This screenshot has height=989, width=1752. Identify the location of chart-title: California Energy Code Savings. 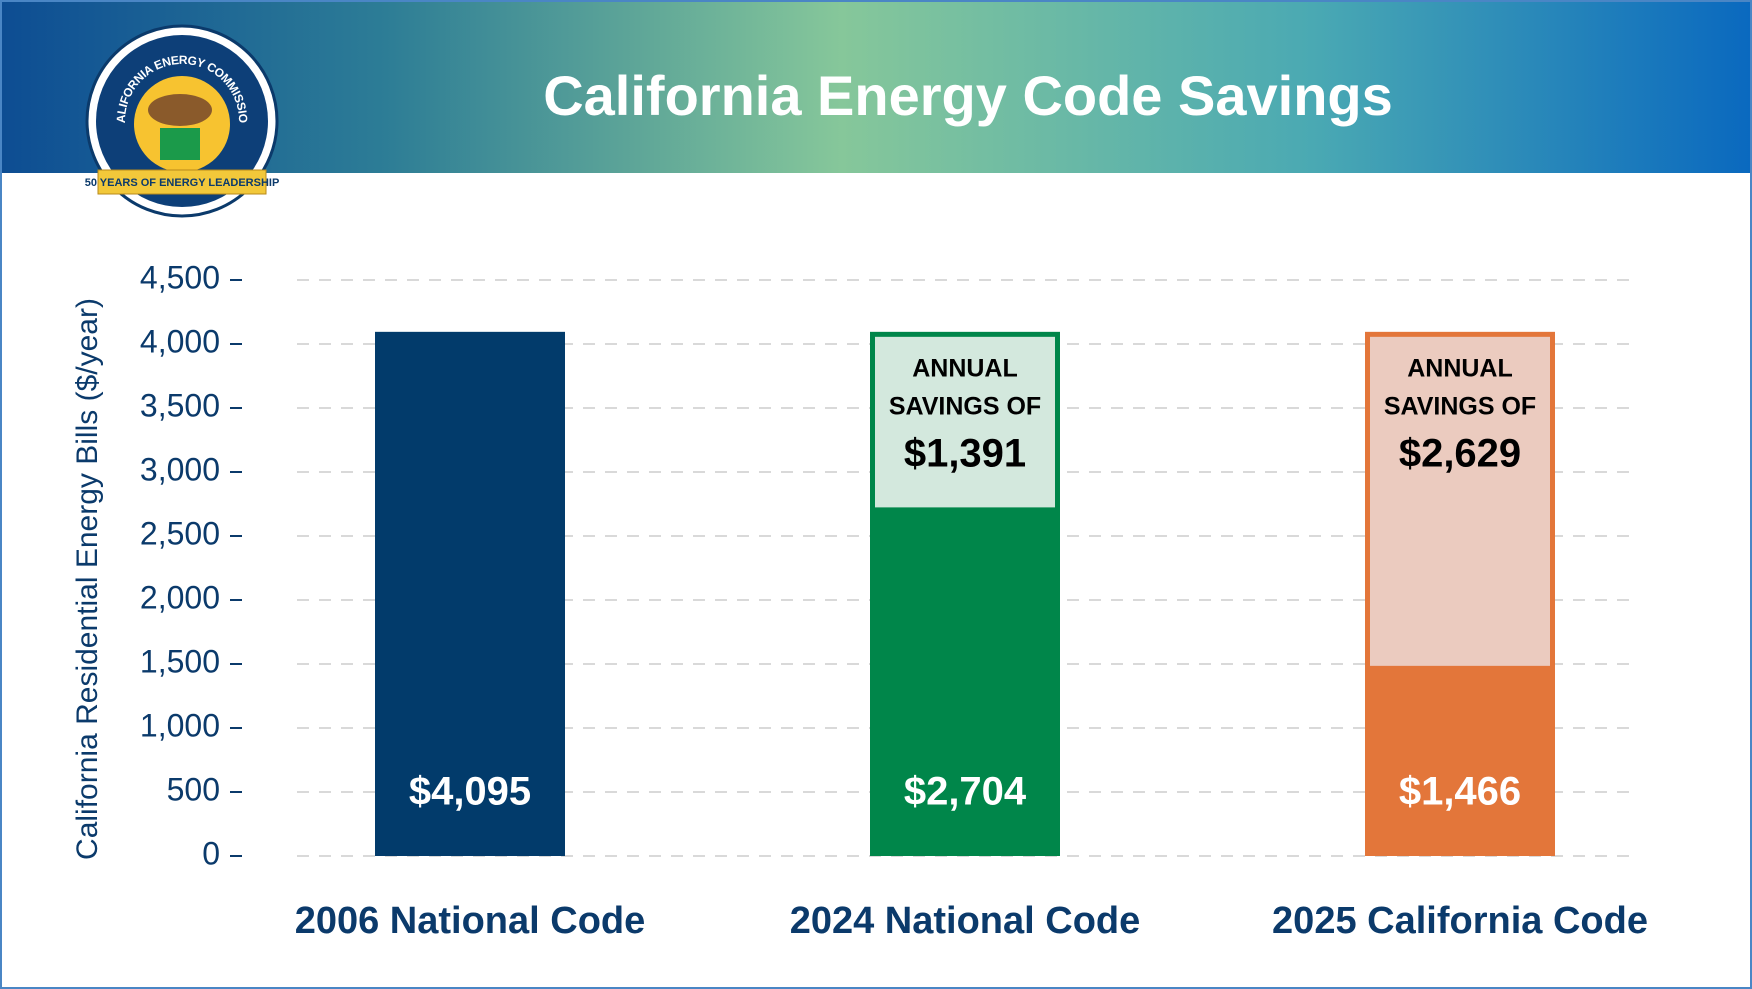
(968, 95).